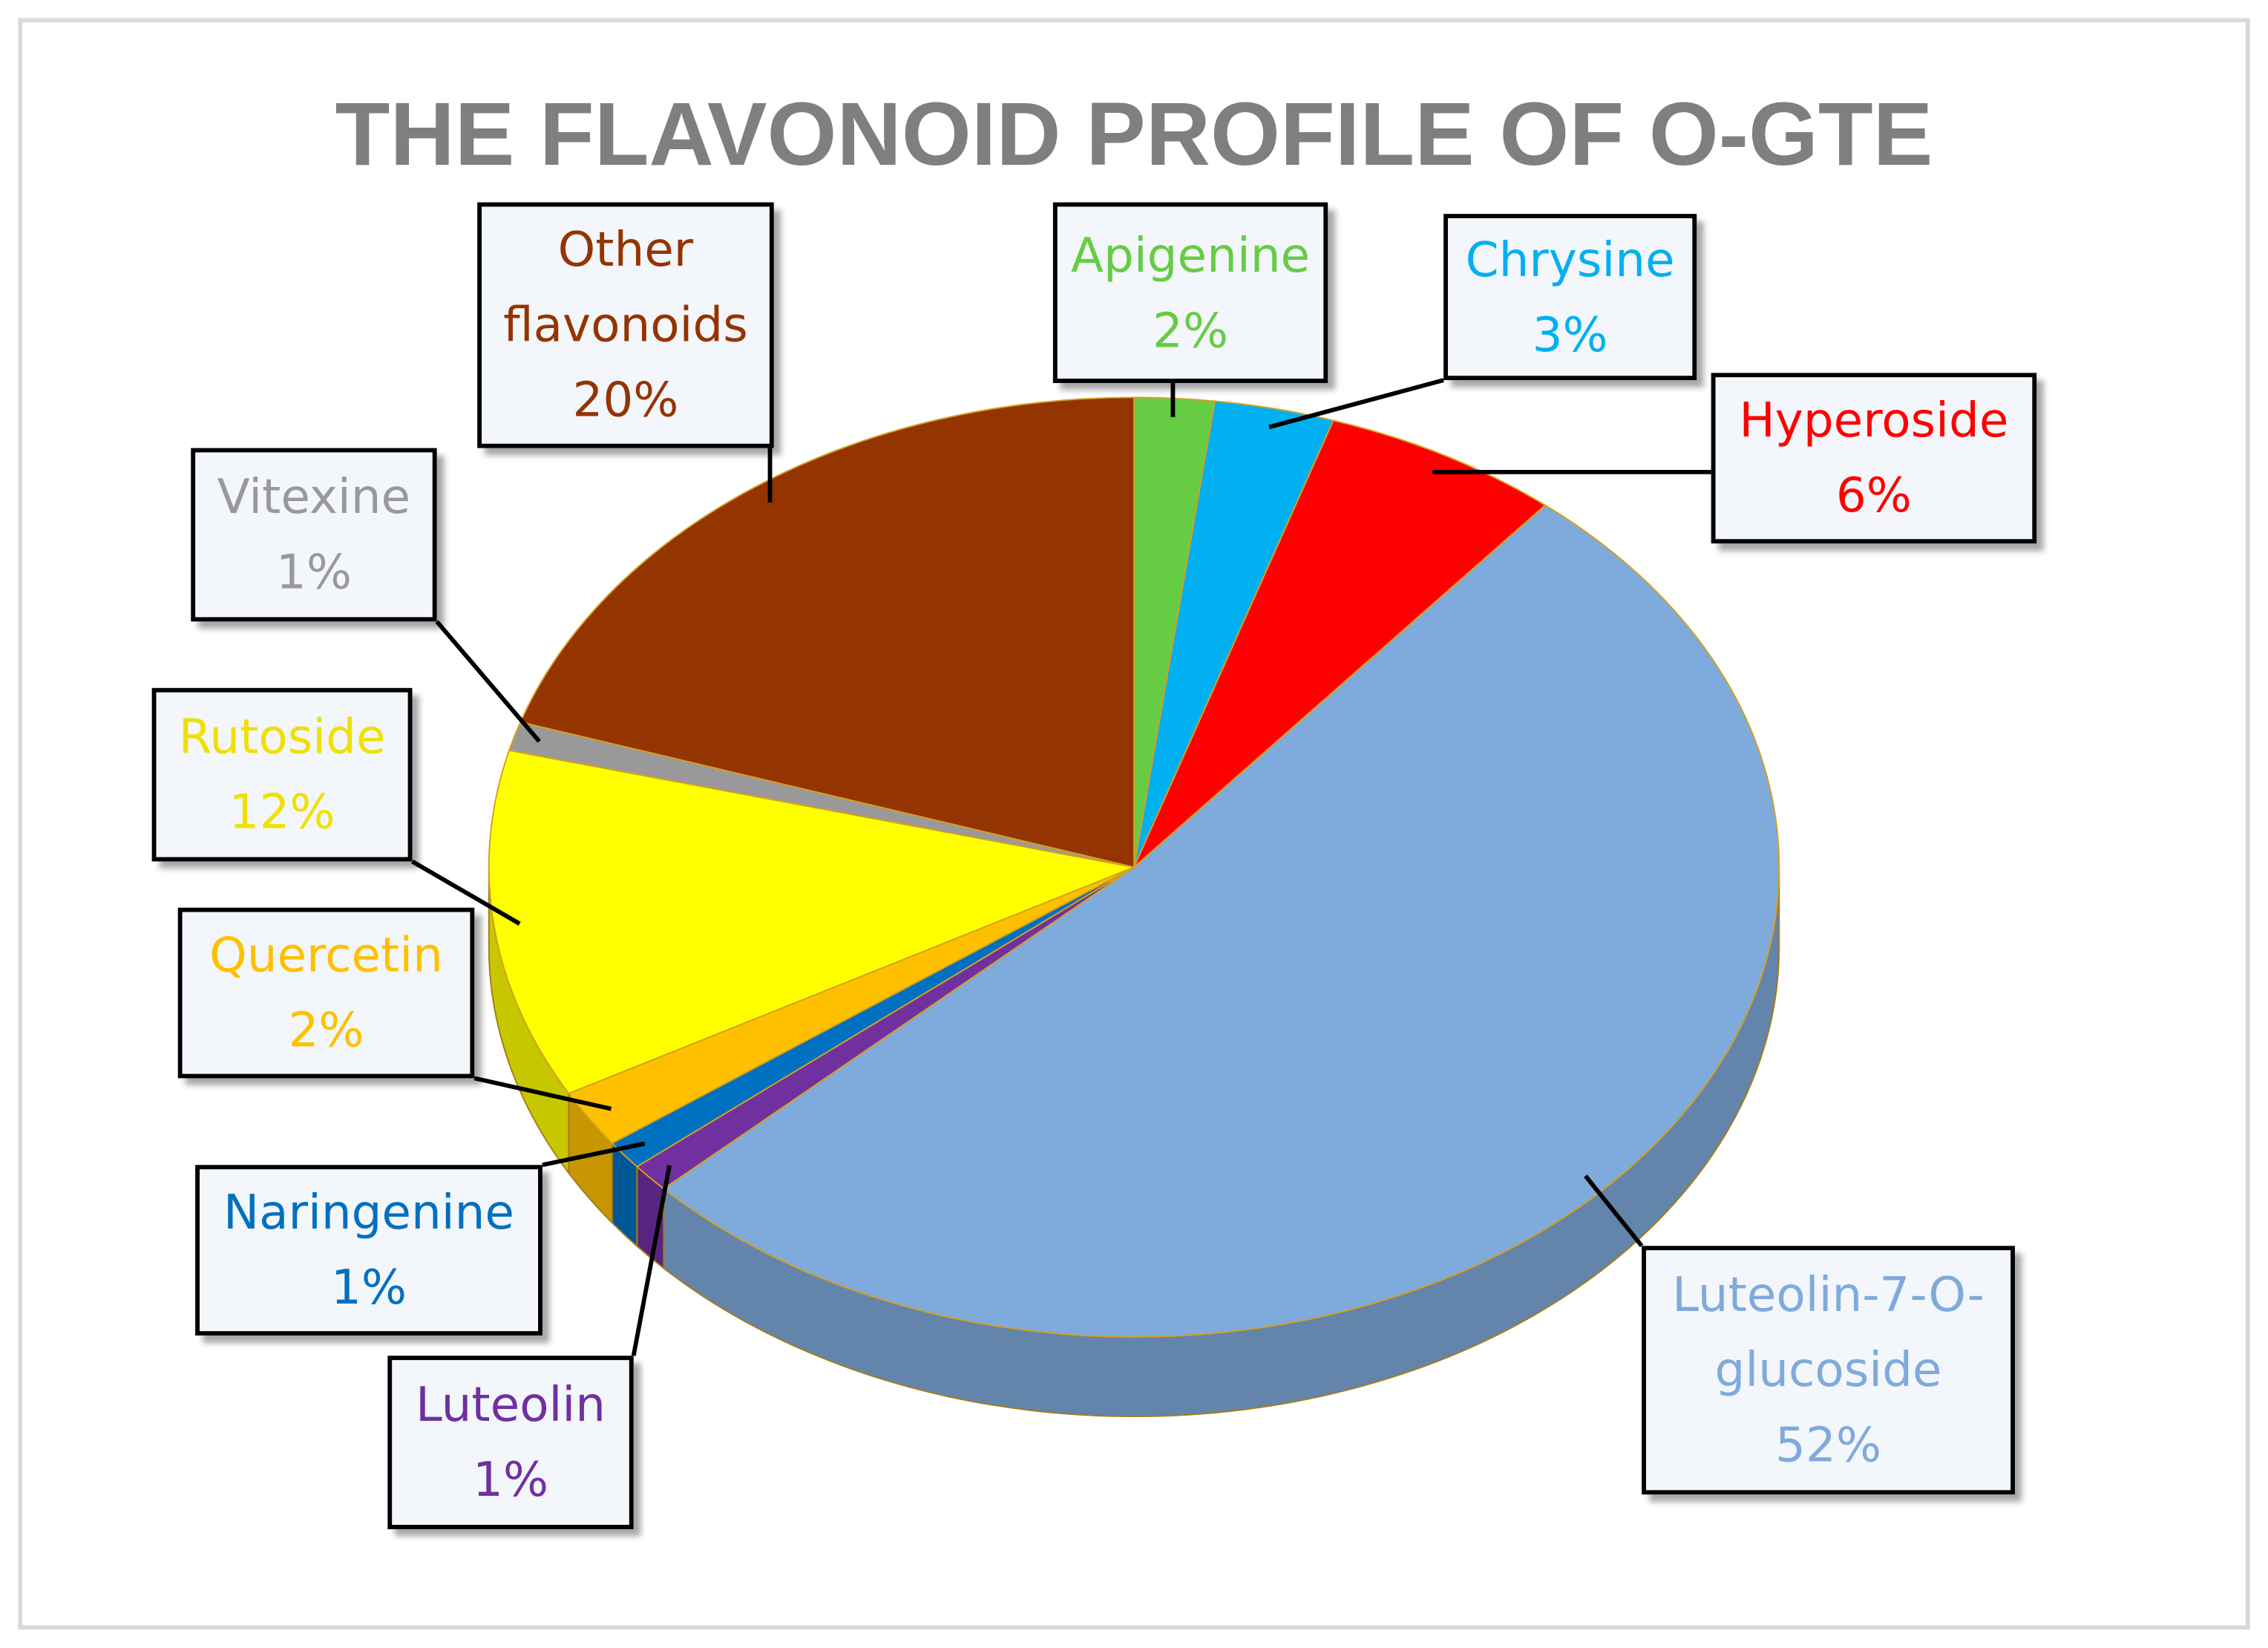 This screenshot has height=1648, width=2268. Describe the element at coordinates (369, 1250) in the screenshot. I see `data-label: Naringenine 1%` at that location.